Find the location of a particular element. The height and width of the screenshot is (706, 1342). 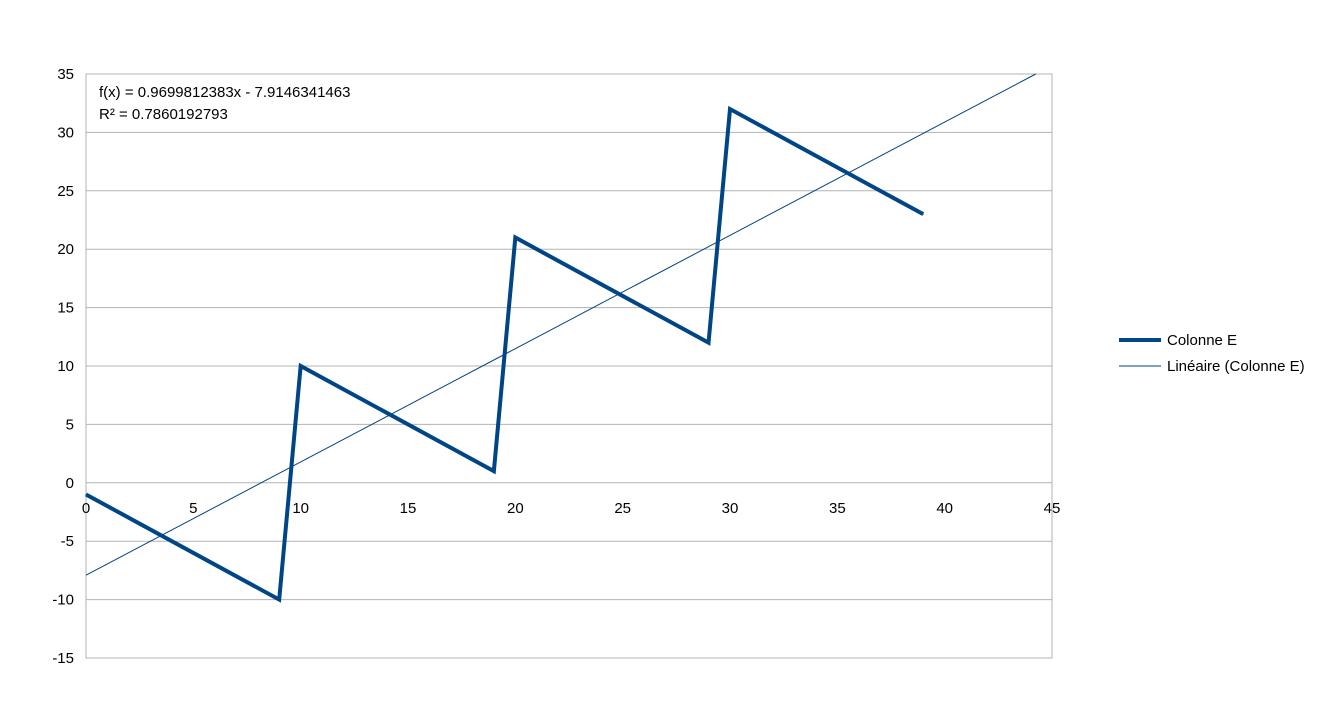

y-tick-label: 5 is located at coordinates (70, 424).